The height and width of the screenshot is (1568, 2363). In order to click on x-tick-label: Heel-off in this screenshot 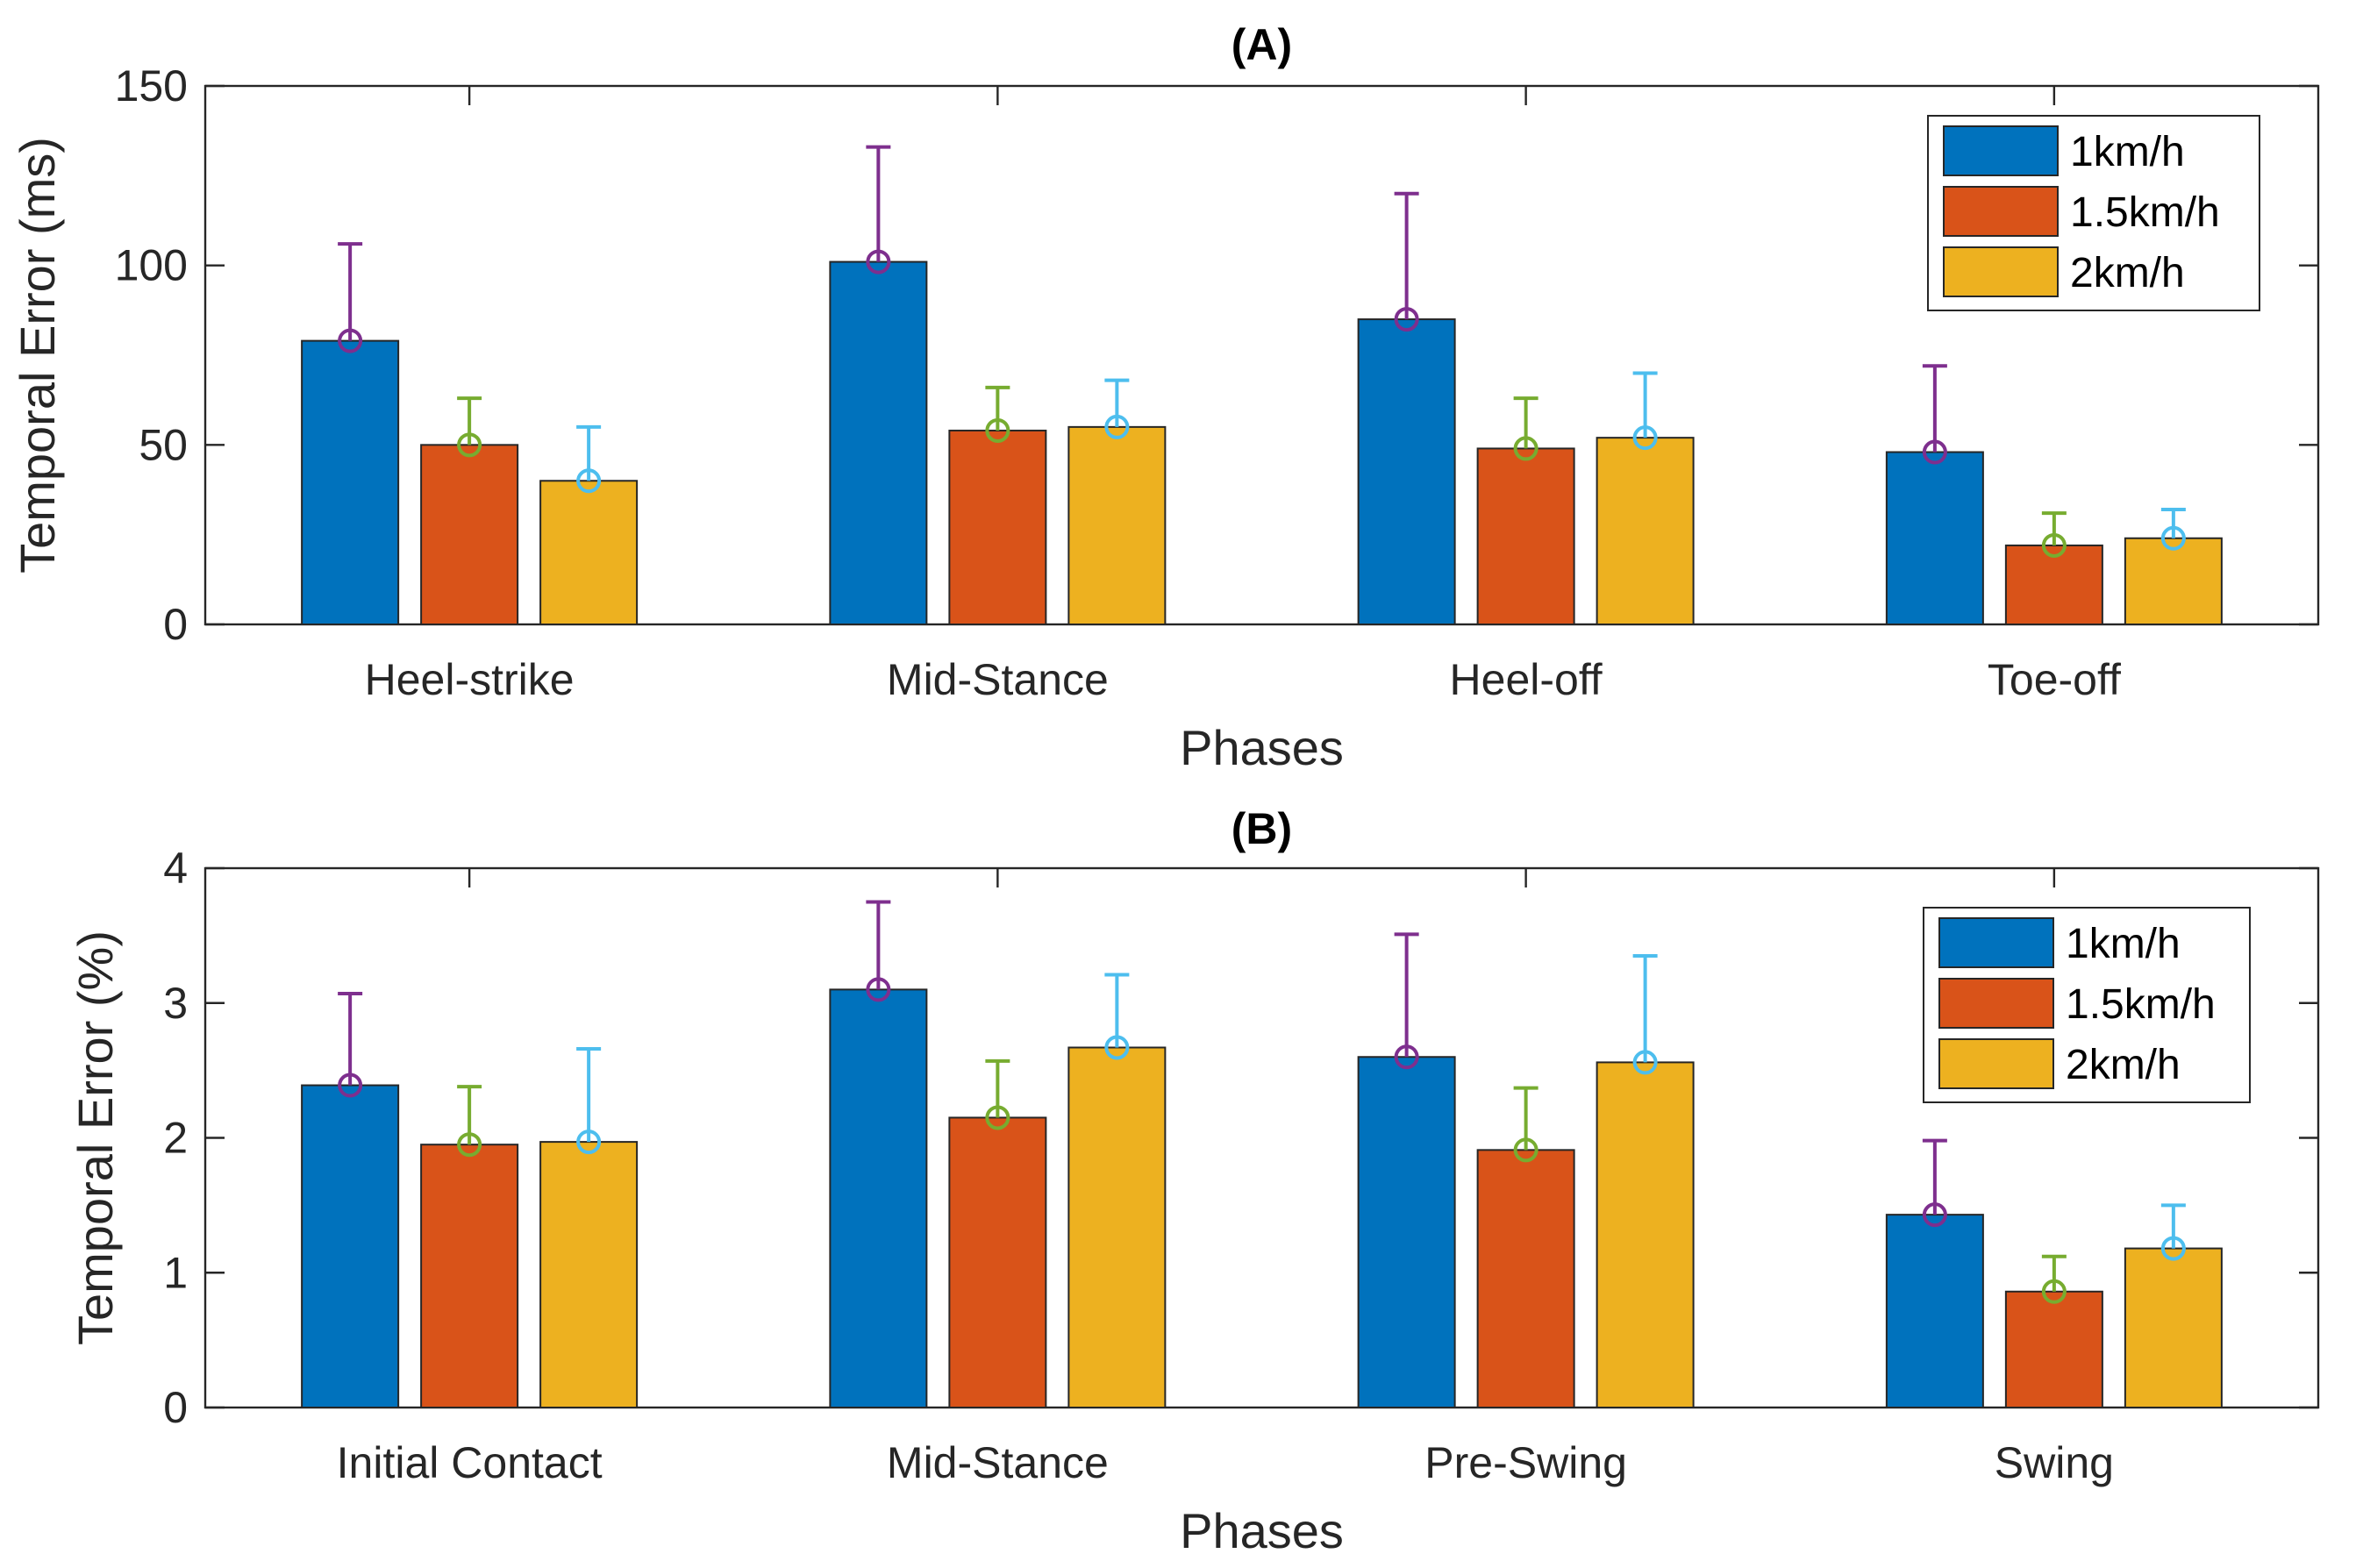, I will do `click(1526, 680)`.